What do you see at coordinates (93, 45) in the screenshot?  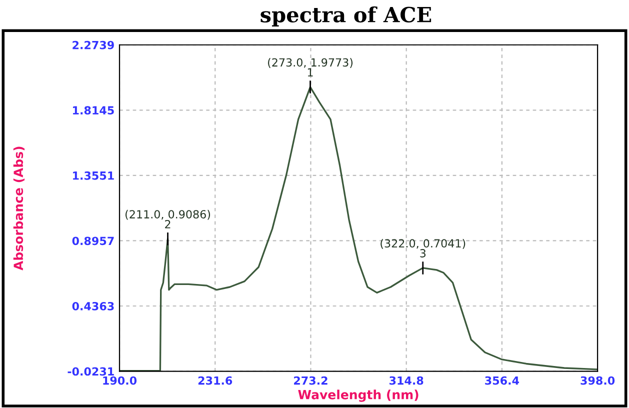 I see `y-tick-label: 2.2739` at bounding box center [93, 45].